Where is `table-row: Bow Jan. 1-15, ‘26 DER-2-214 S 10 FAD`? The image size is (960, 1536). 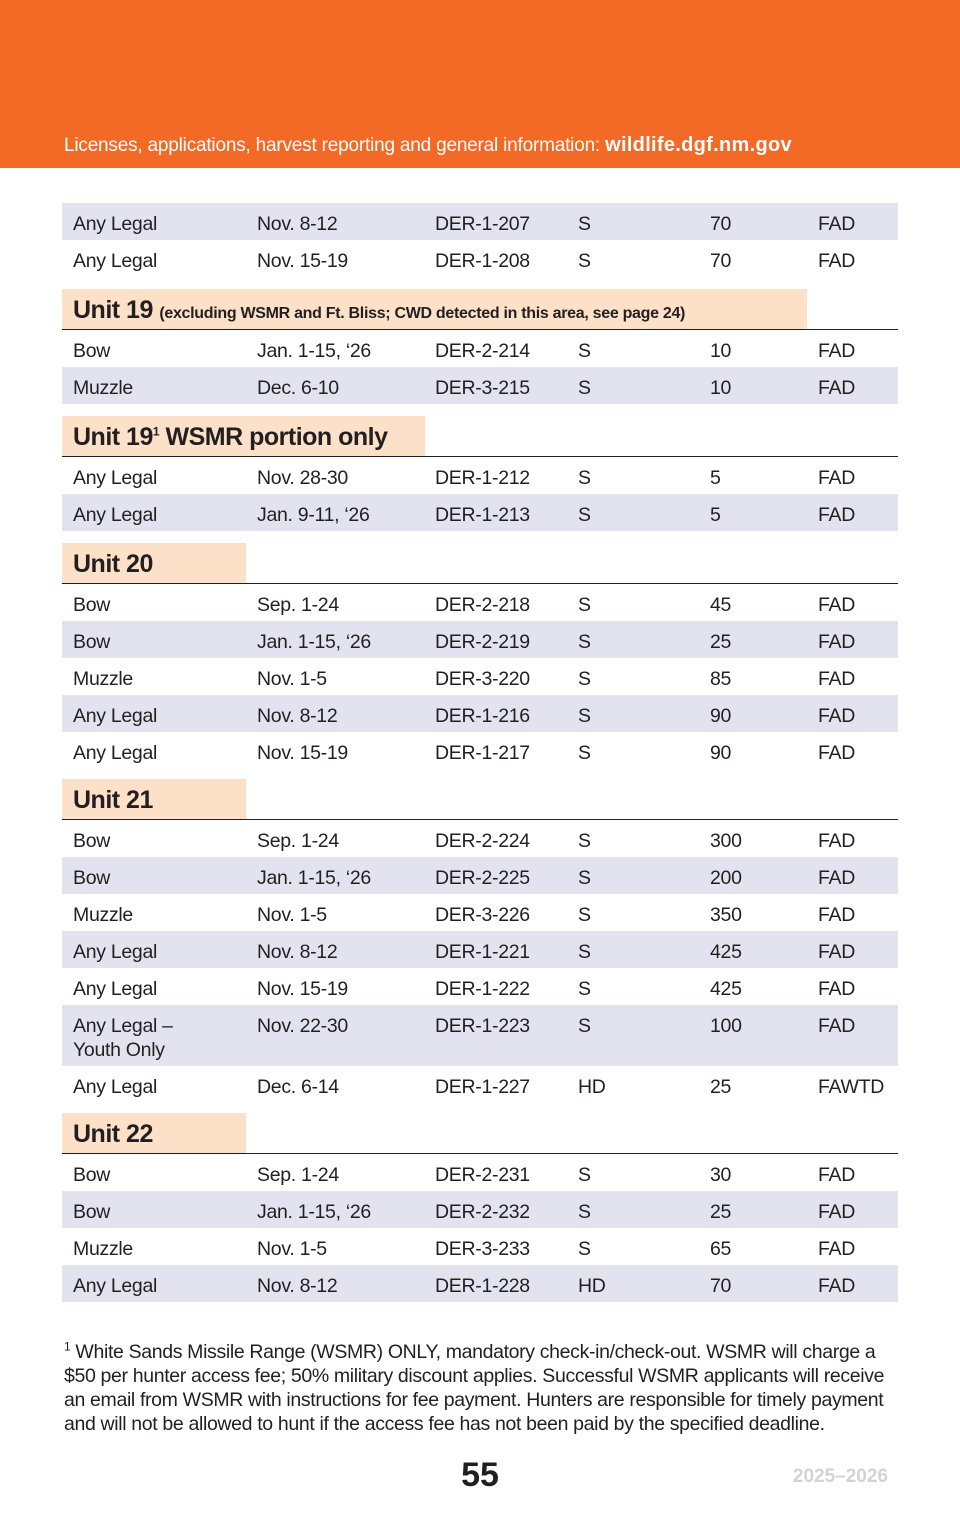 table-row: Bow Jan. 1-15, ‘26 DER-2-214 S 10 FAD is located at coordinates (480, 348).